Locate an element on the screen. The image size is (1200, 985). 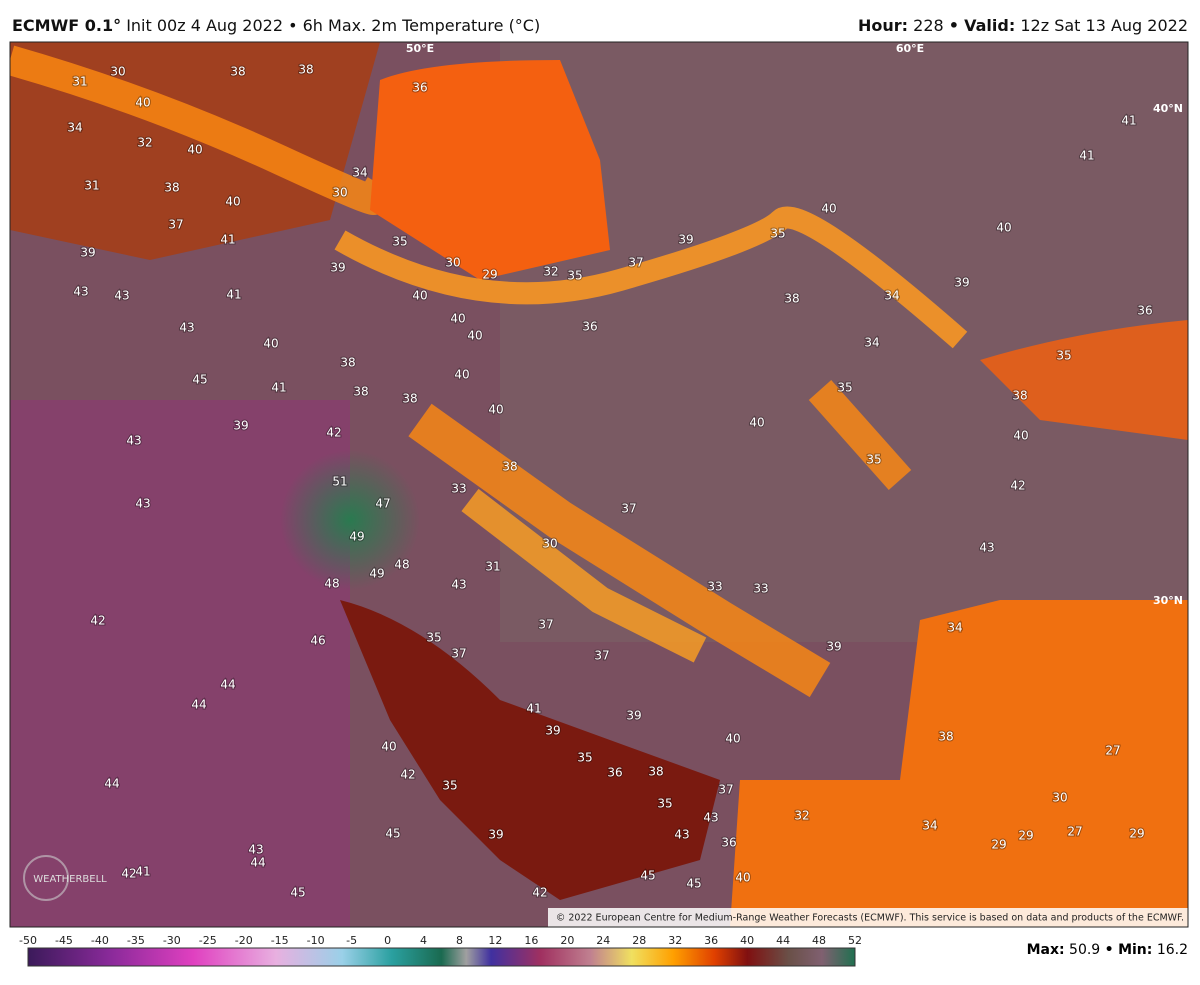
temperature-label: 34 is located at coordinates (74, 128).